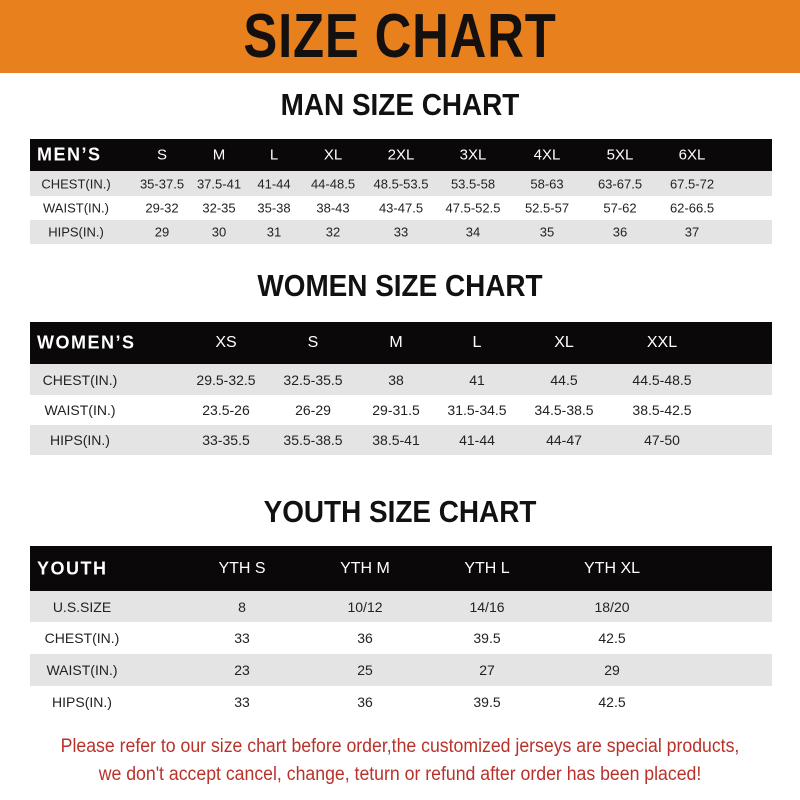  I want to click on table-cell: 35-38, so click(274, 208).